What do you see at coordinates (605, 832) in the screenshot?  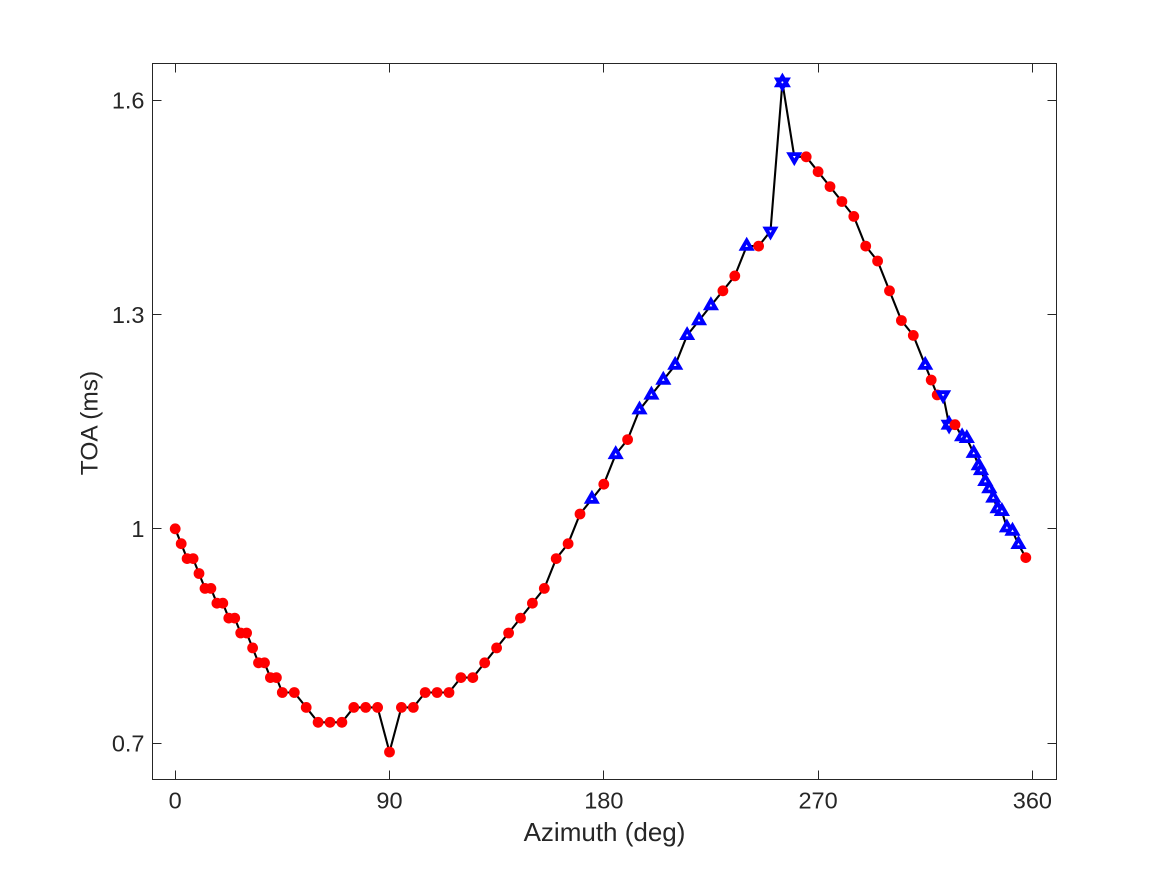 I see `svg-text: Azimuth (deg)` at bounding box center [605, 832].